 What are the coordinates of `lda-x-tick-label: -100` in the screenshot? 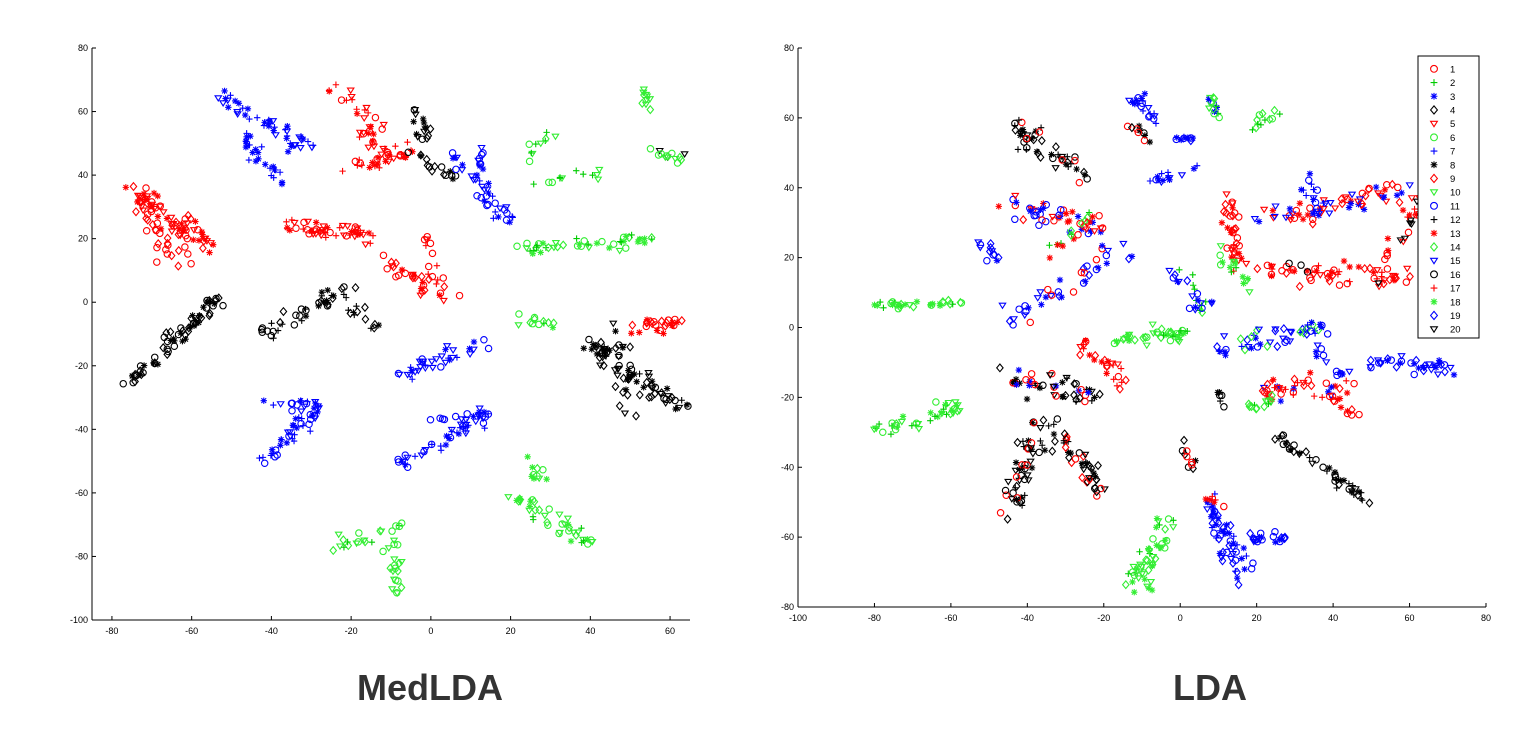 It's located at (798, 618).